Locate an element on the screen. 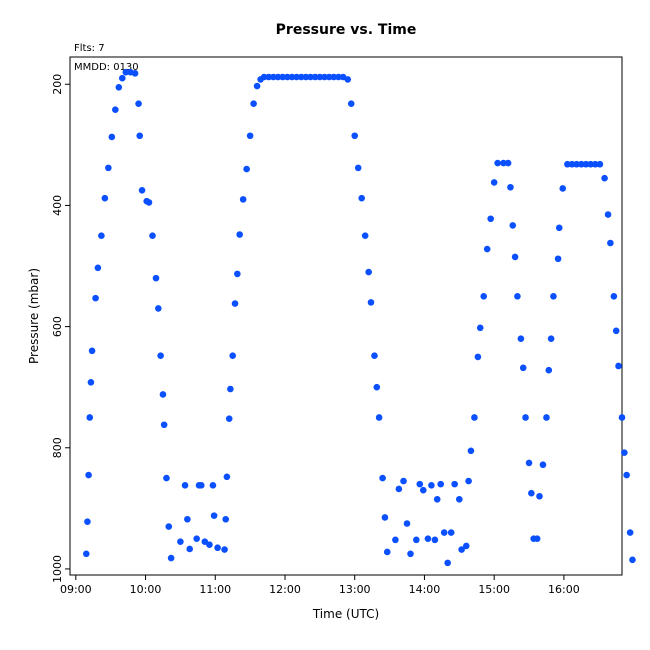  y-tick-label: 1000 is located at coordinates (57, 569).